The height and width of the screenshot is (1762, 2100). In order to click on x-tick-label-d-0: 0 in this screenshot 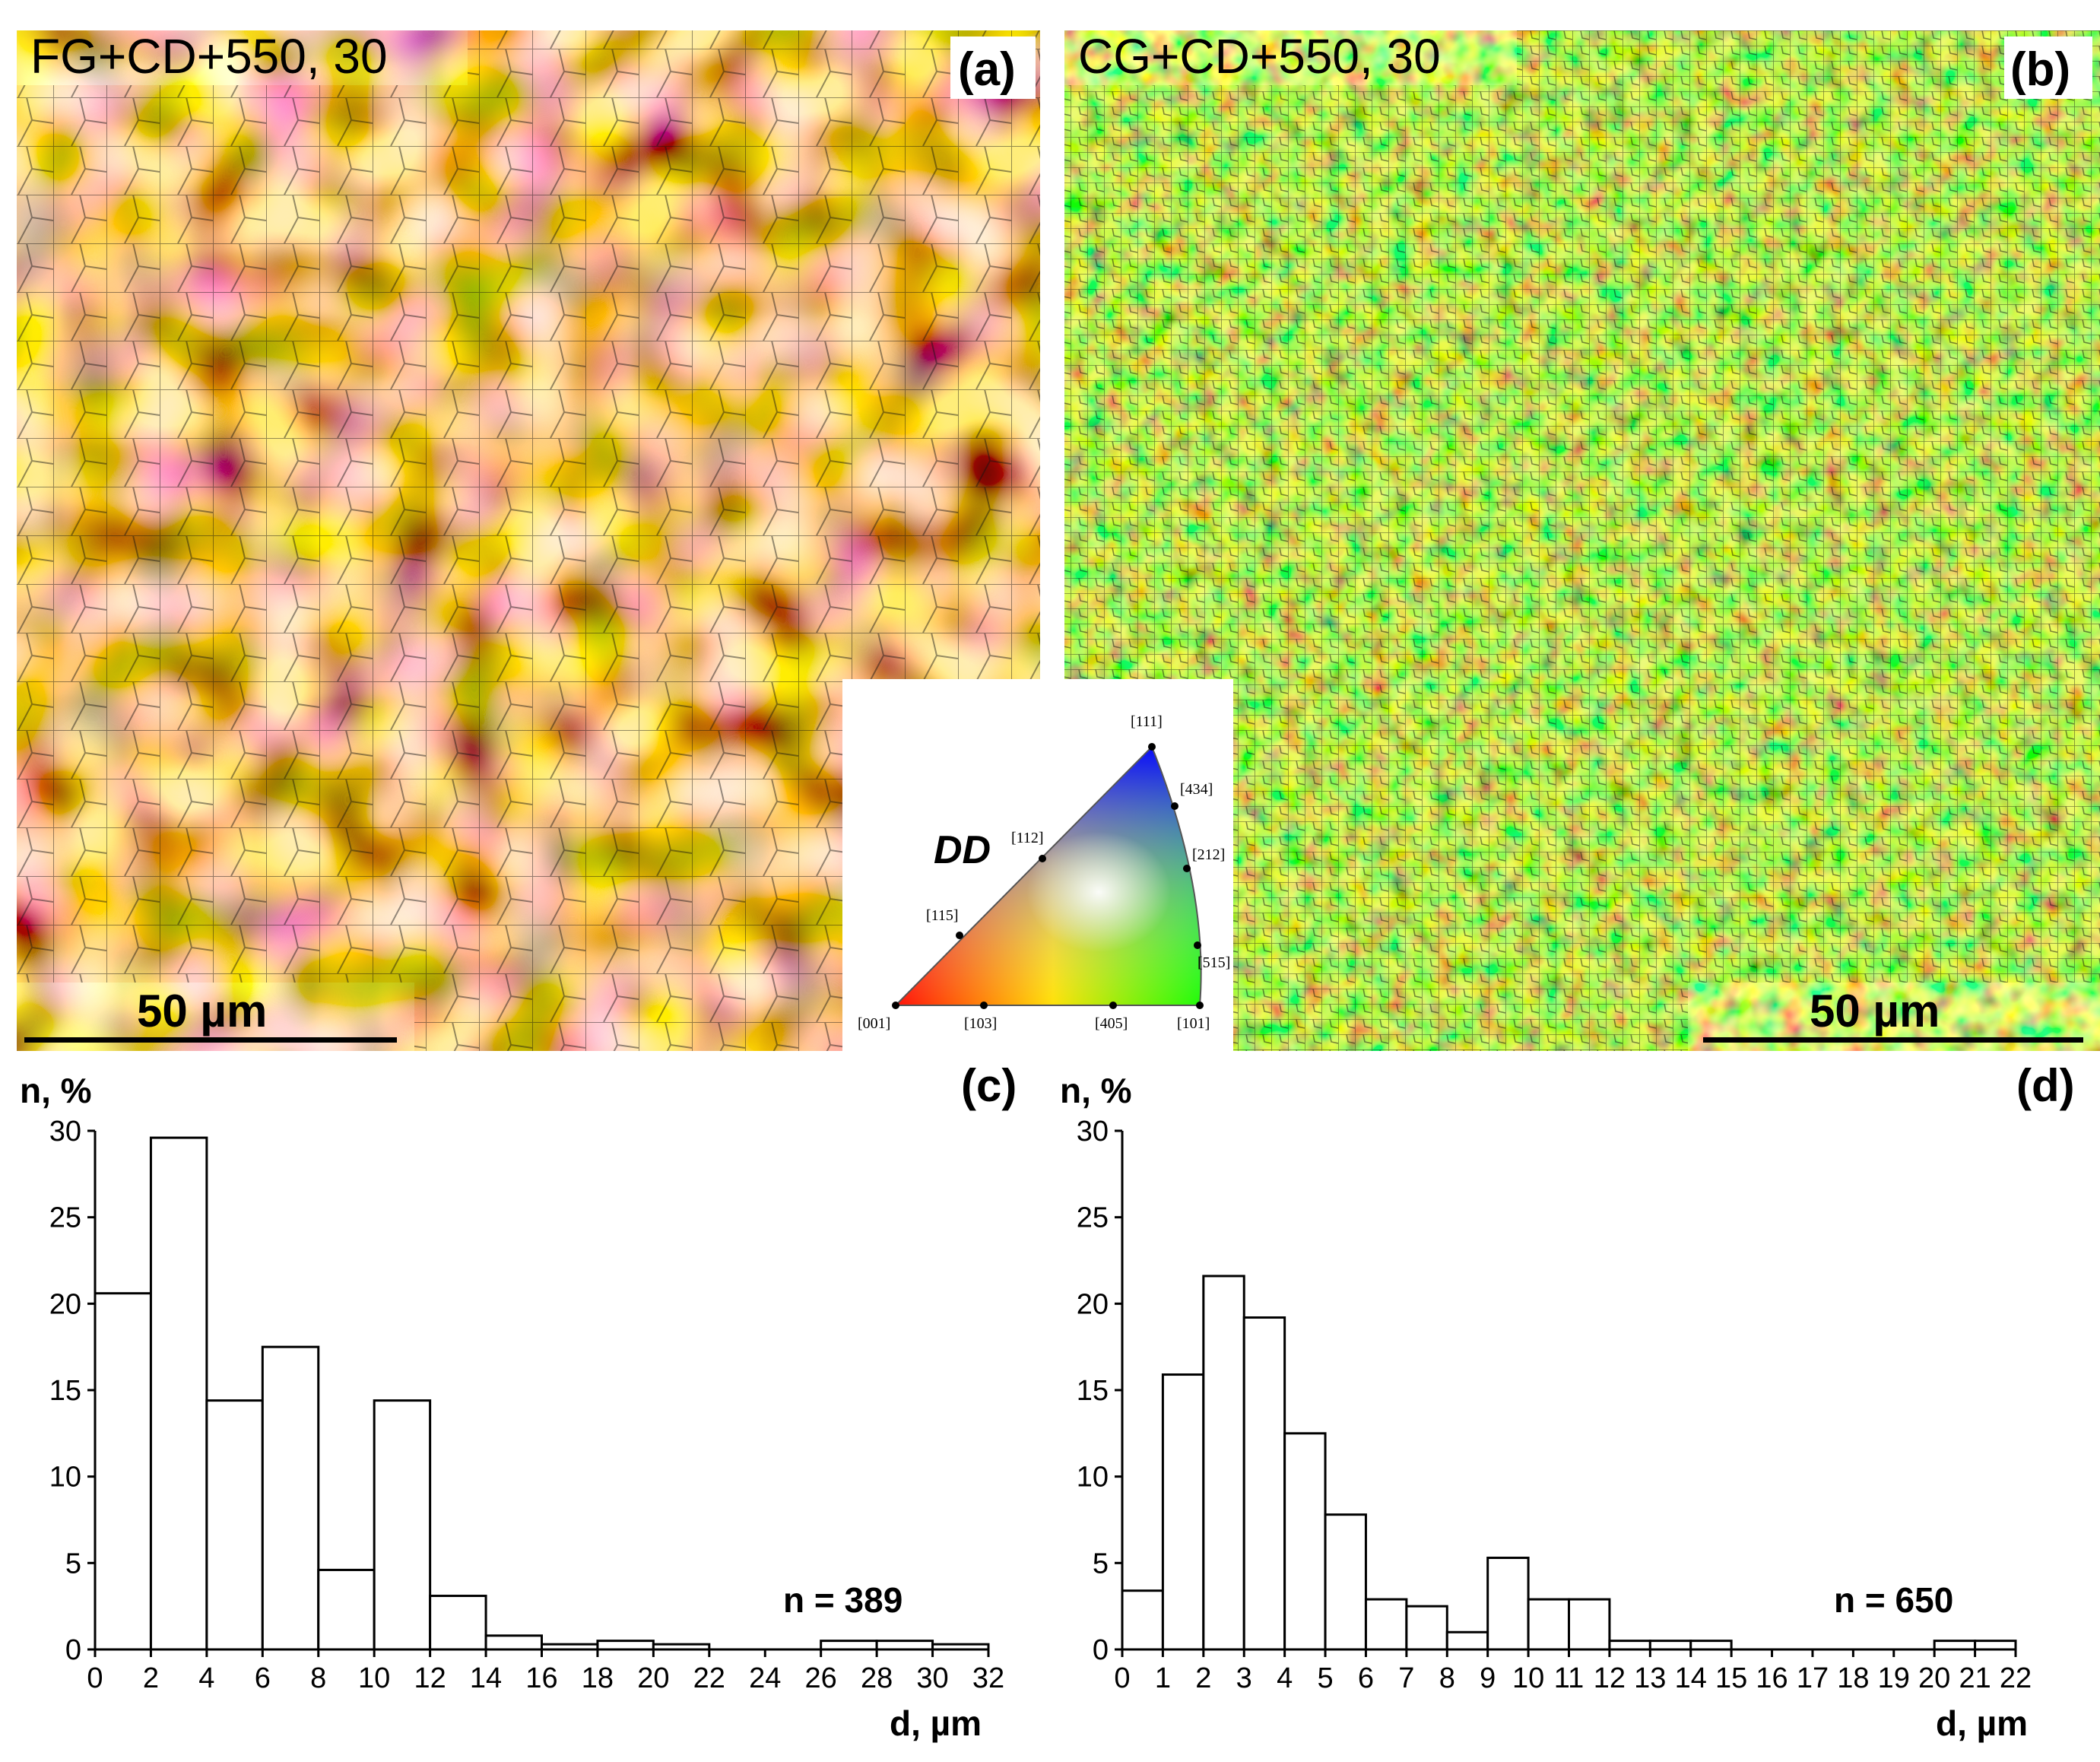, I will do `click(1122, 1678)`.